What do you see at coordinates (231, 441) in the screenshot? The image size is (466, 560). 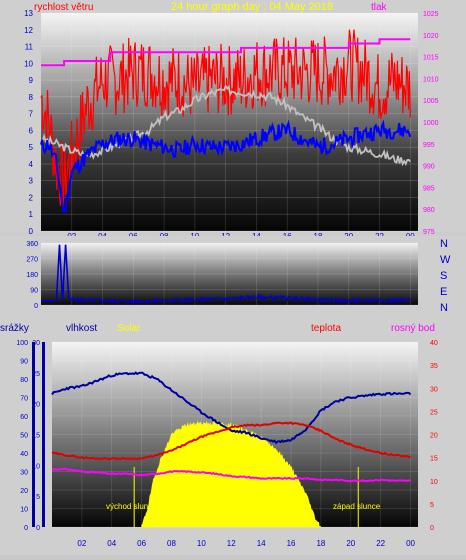 I see `temperature-line` at bounding box center [231, 441].